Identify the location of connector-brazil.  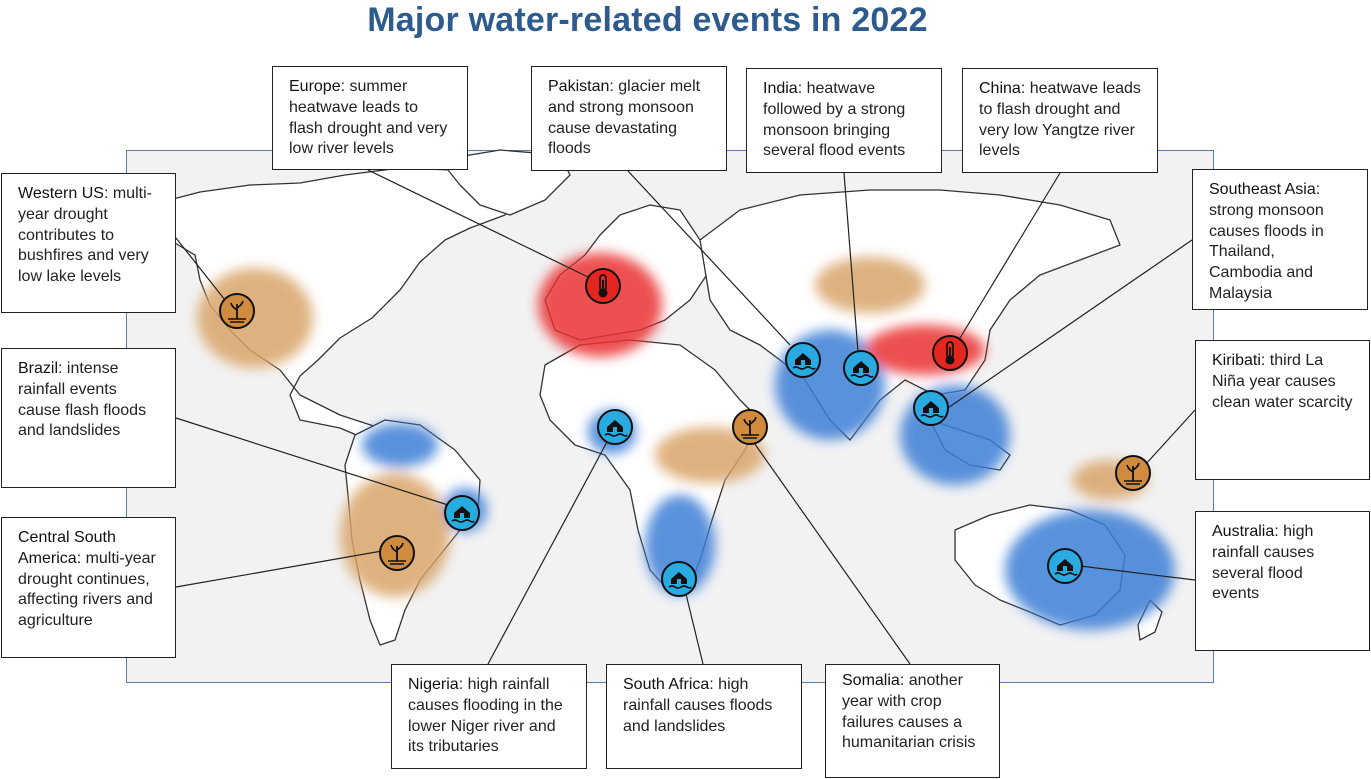
(312, 461).